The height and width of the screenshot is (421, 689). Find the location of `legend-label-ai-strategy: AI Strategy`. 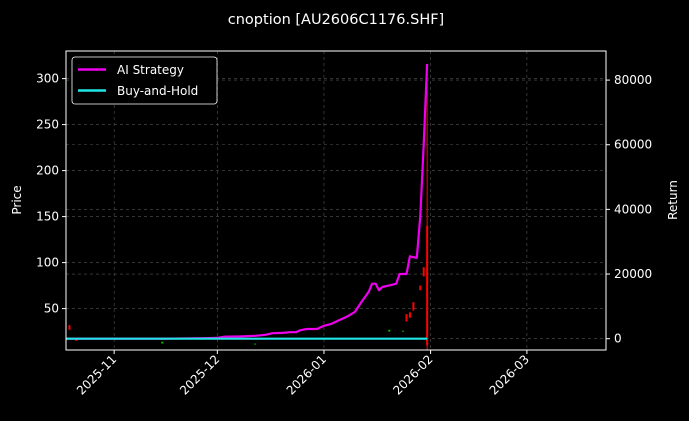

legend-label-ai-strategy: AI Strategy is located at coordinates (150, 70).